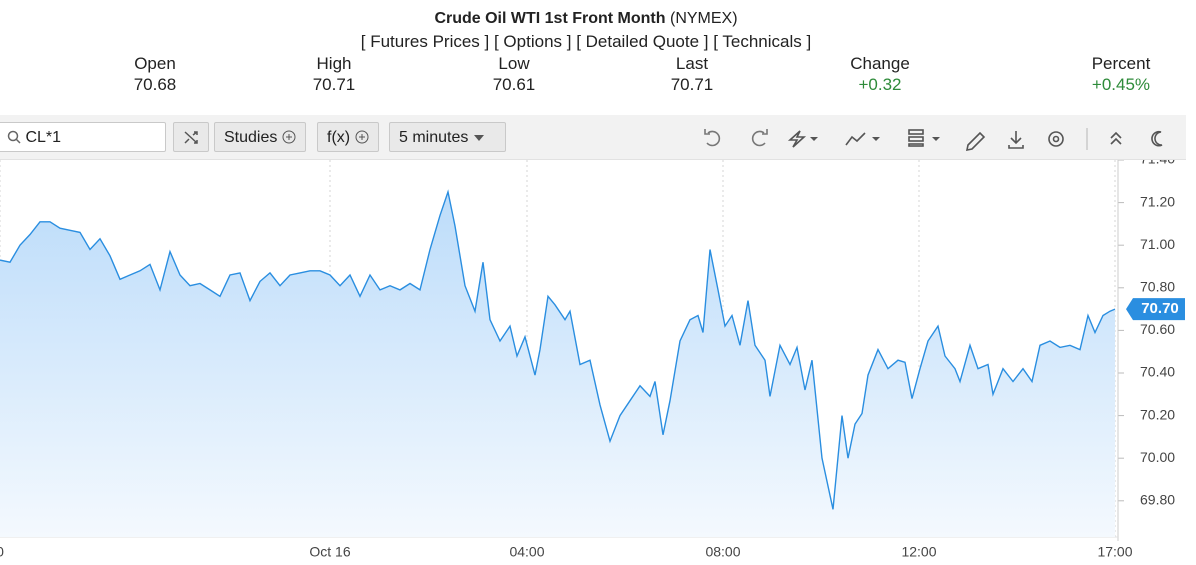 The height and width of the screenshot is (565, 1196). Describe the element at coordinates (1160, 308) in the screenshot. I see `last-price-label: 70.70` at that location.